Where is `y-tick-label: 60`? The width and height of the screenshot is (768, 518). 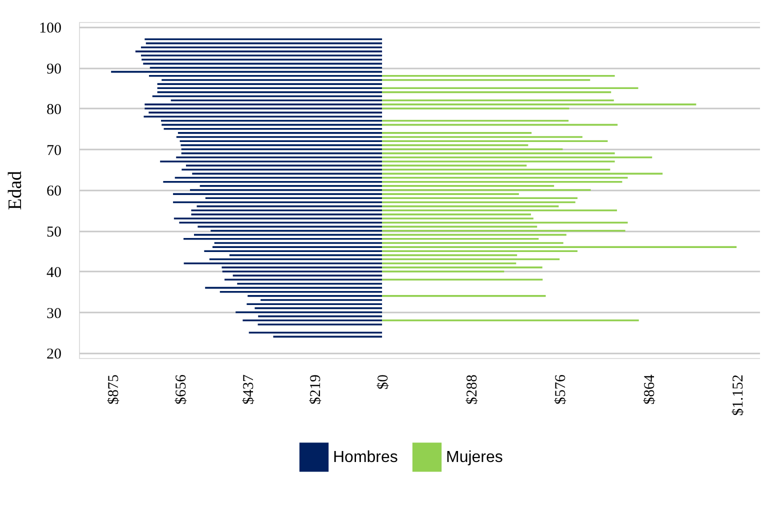
y-tick-label: 60 is located at coordinates (54, 192).